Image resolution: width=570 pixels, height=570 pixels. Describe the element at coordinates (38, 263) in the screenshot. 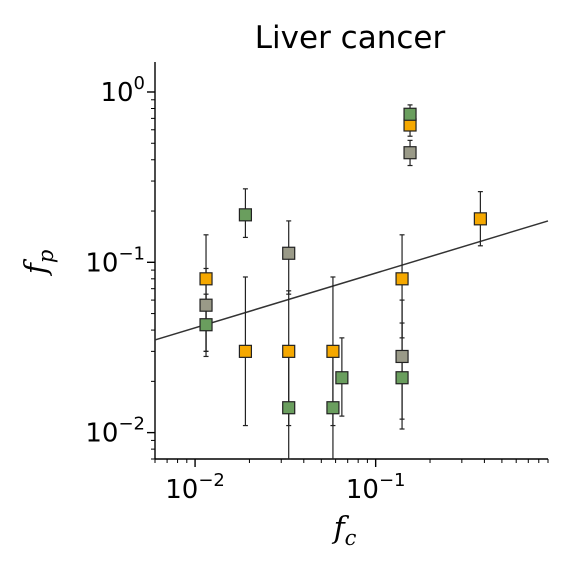

I see `y-axis-label: fp` at that location.